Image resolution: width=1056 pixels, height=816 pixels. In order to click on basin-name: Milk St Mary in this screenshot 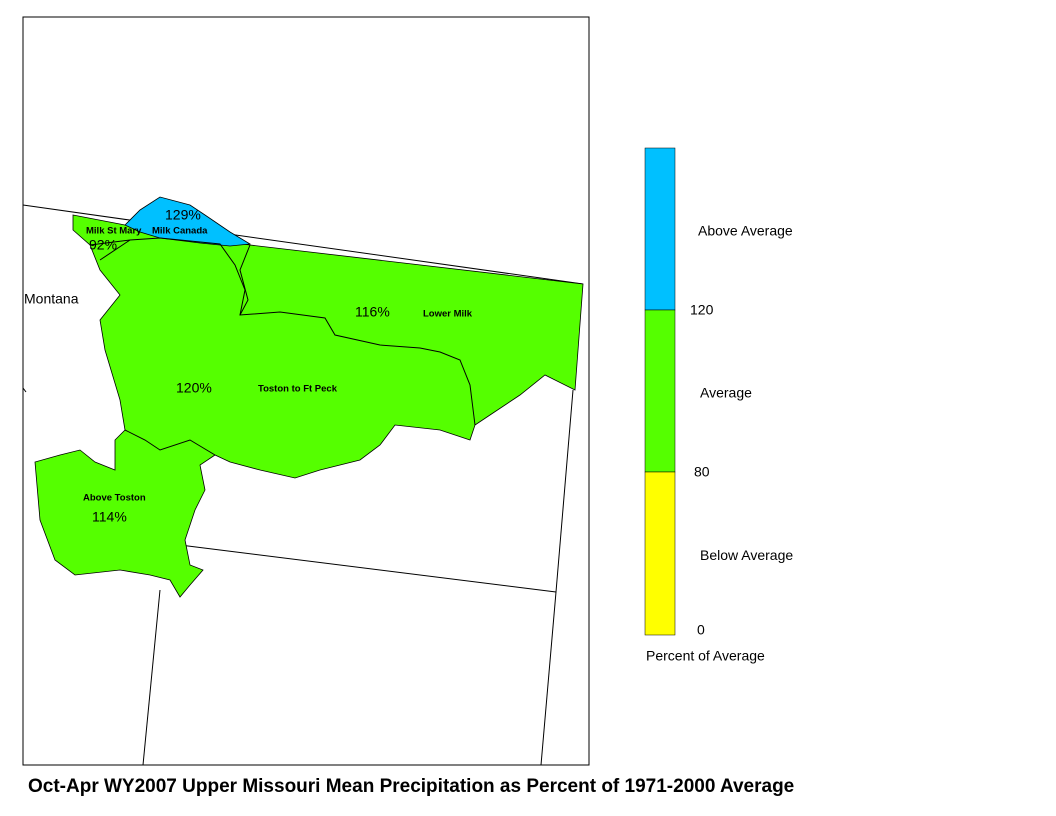, I will do `click(114, 231)`.